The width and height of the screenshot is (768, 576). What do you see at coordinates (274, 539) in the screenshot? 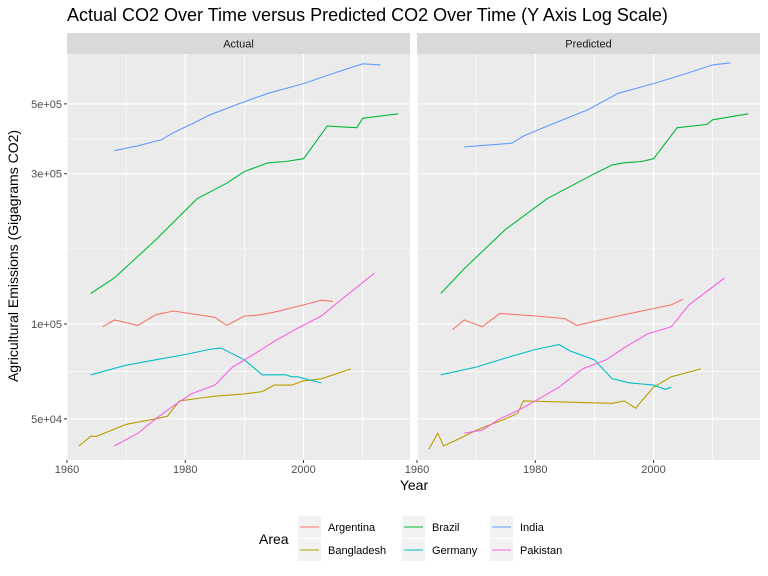
I see `legend-title: Area` at bounding box center [274, 539].